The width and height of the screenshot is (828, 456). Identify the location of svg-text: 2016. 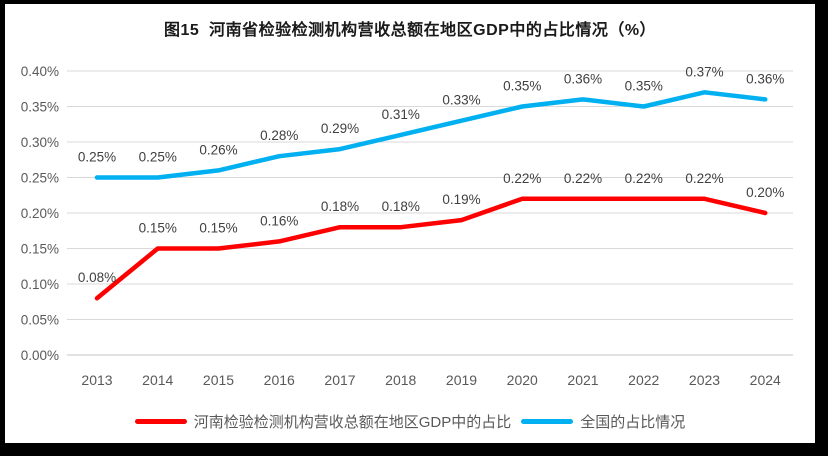
(279, 380).